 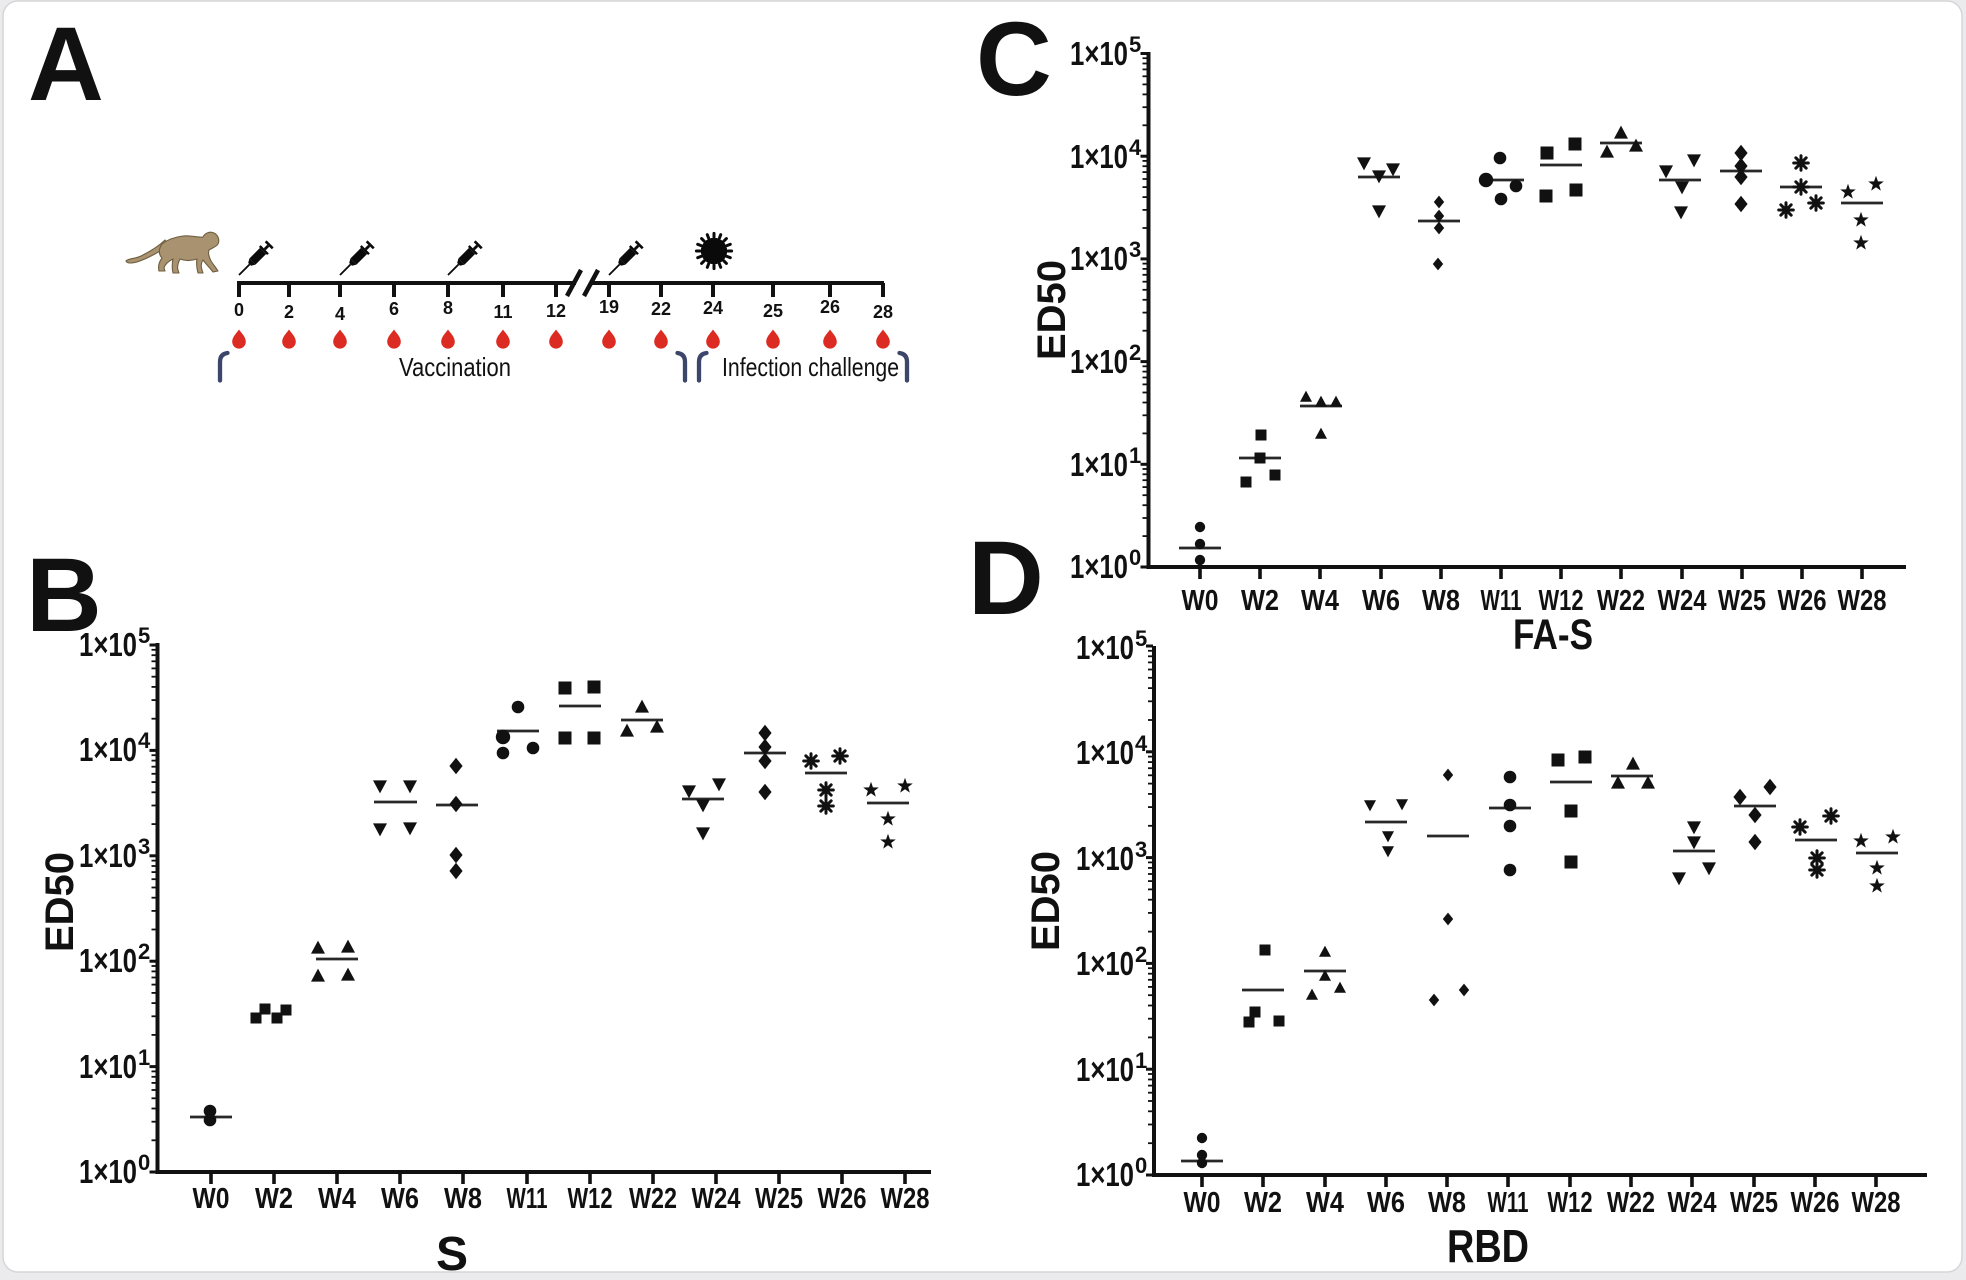 I want to click on svg-text: 11, so click(x=502, y=312).